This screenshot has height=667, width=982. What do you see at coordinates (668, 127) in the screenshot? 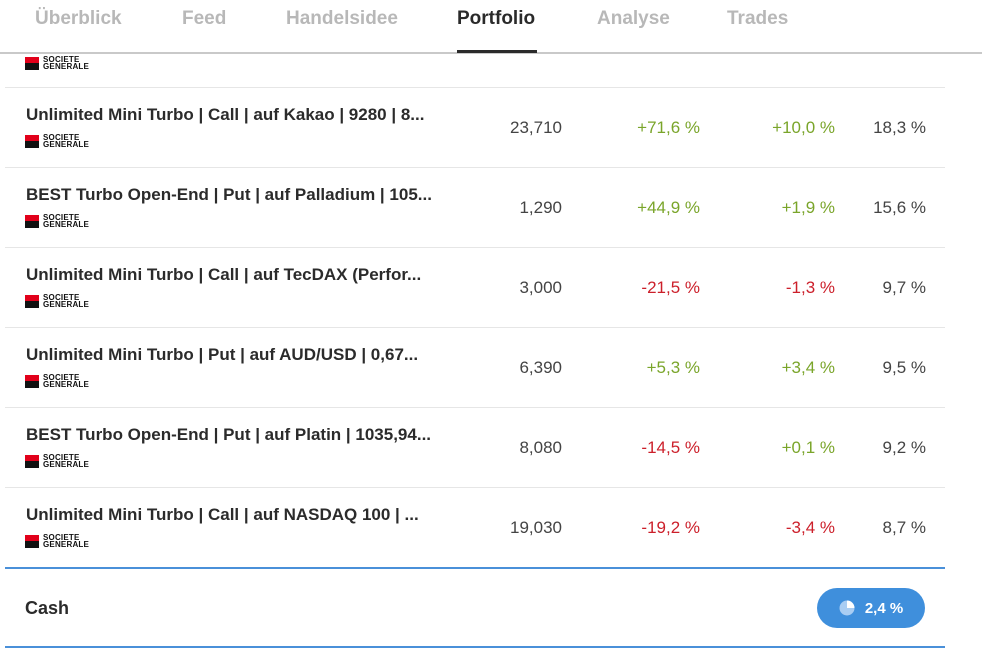
I see `position-performance-total: +71,6 %` at bounding box center [668, 127].